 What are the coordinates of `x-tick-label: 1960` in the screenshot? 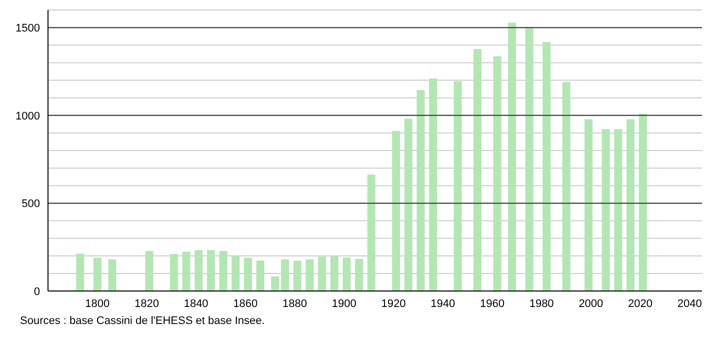 It's located at (492, 304).